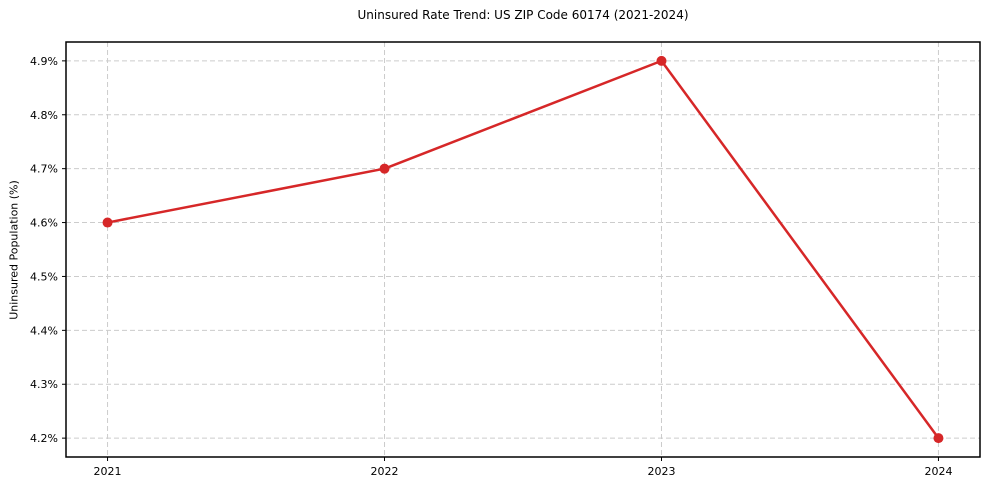 This screenshot has height=490, width=989. What do you see at coordinates (661, 471) in the screenshot?
I see `x-tick-label: 2023` at bounding box center [661, 471].